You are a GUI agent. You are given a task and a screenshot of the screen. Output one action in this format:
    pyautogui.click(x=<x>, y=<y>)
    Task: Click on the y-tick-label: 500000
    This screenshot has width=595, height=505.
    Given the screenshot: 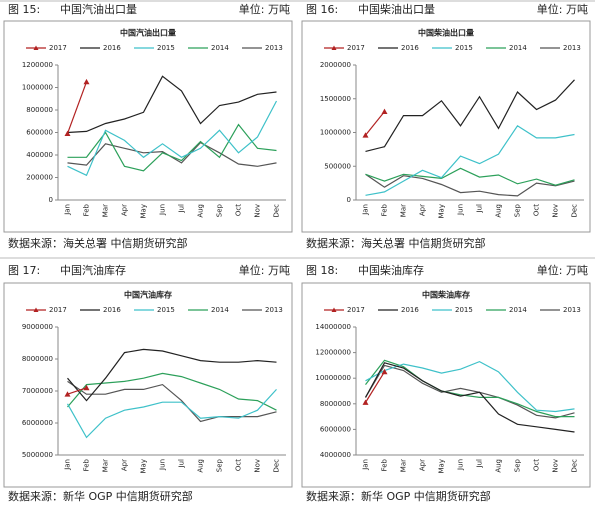 What is the action you would take?
    pyautogui.click(x=337, y=166)
    